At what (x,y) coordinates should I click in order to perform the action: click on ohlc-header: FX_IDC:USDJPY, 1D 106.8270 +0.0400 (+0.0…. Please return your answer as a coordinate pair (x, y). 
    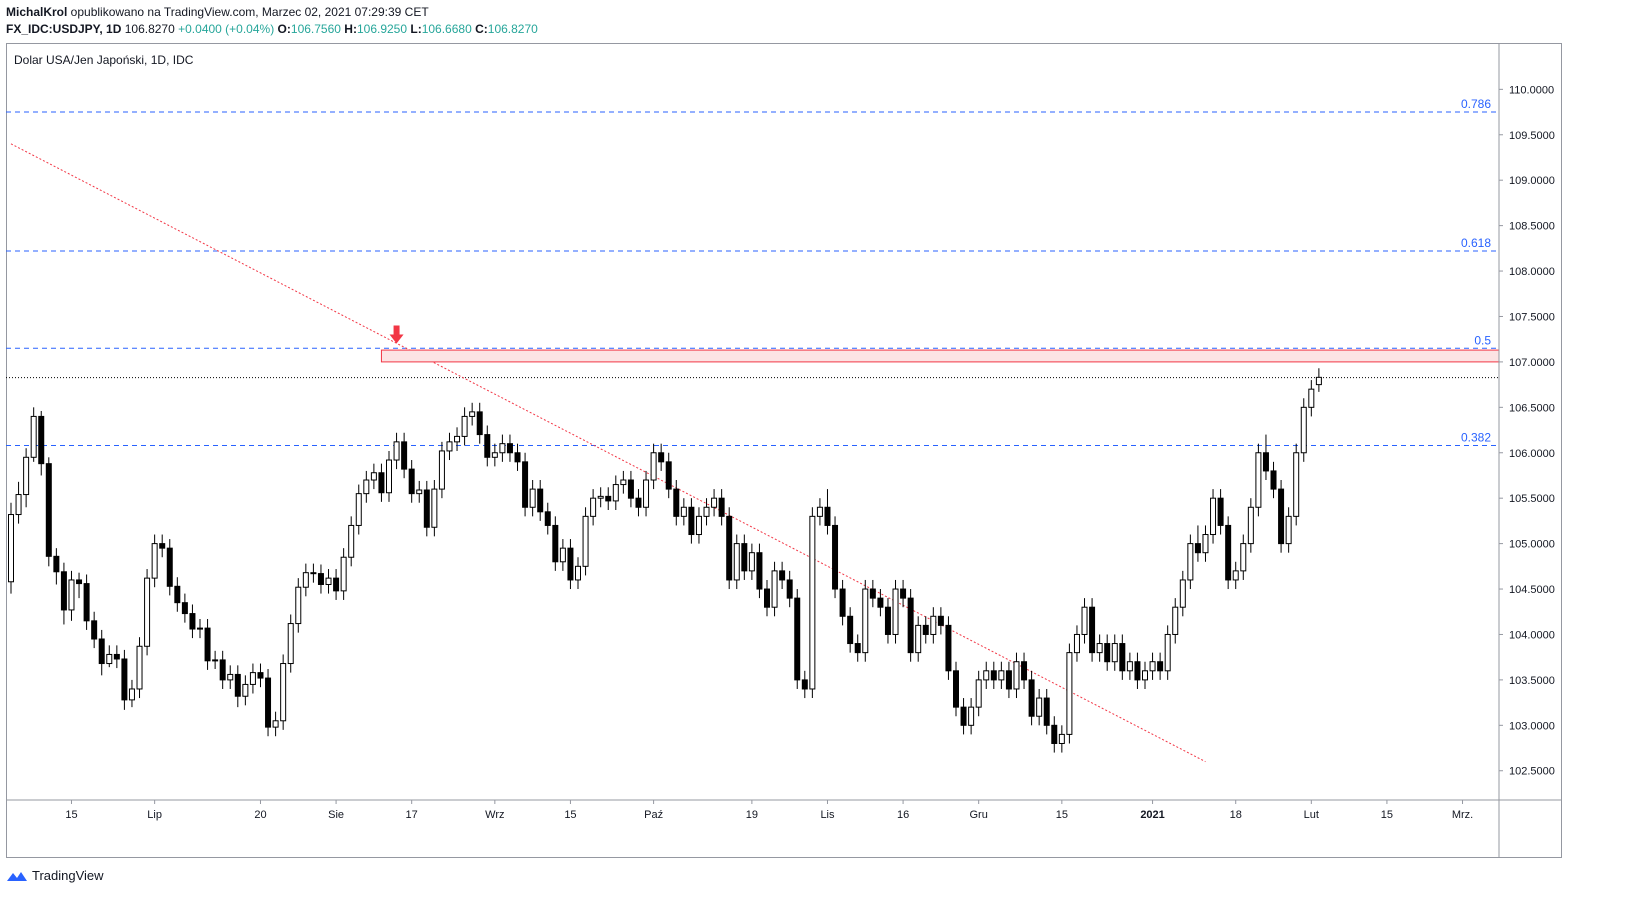
    Looking at the image, I should click on (272, 29).